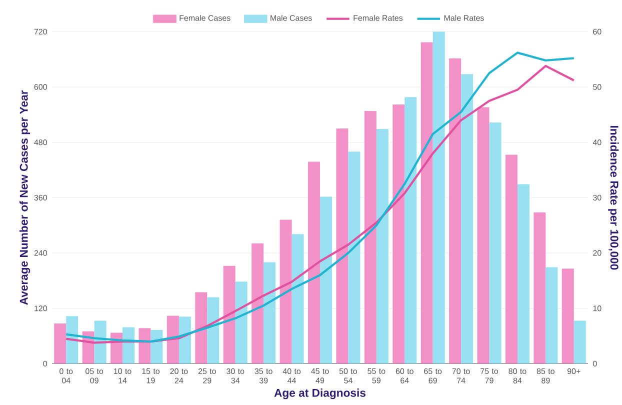  Describe the element at coordinates (378, 17) in the screenshot. I see `legend-label: Female Rates` at that location.